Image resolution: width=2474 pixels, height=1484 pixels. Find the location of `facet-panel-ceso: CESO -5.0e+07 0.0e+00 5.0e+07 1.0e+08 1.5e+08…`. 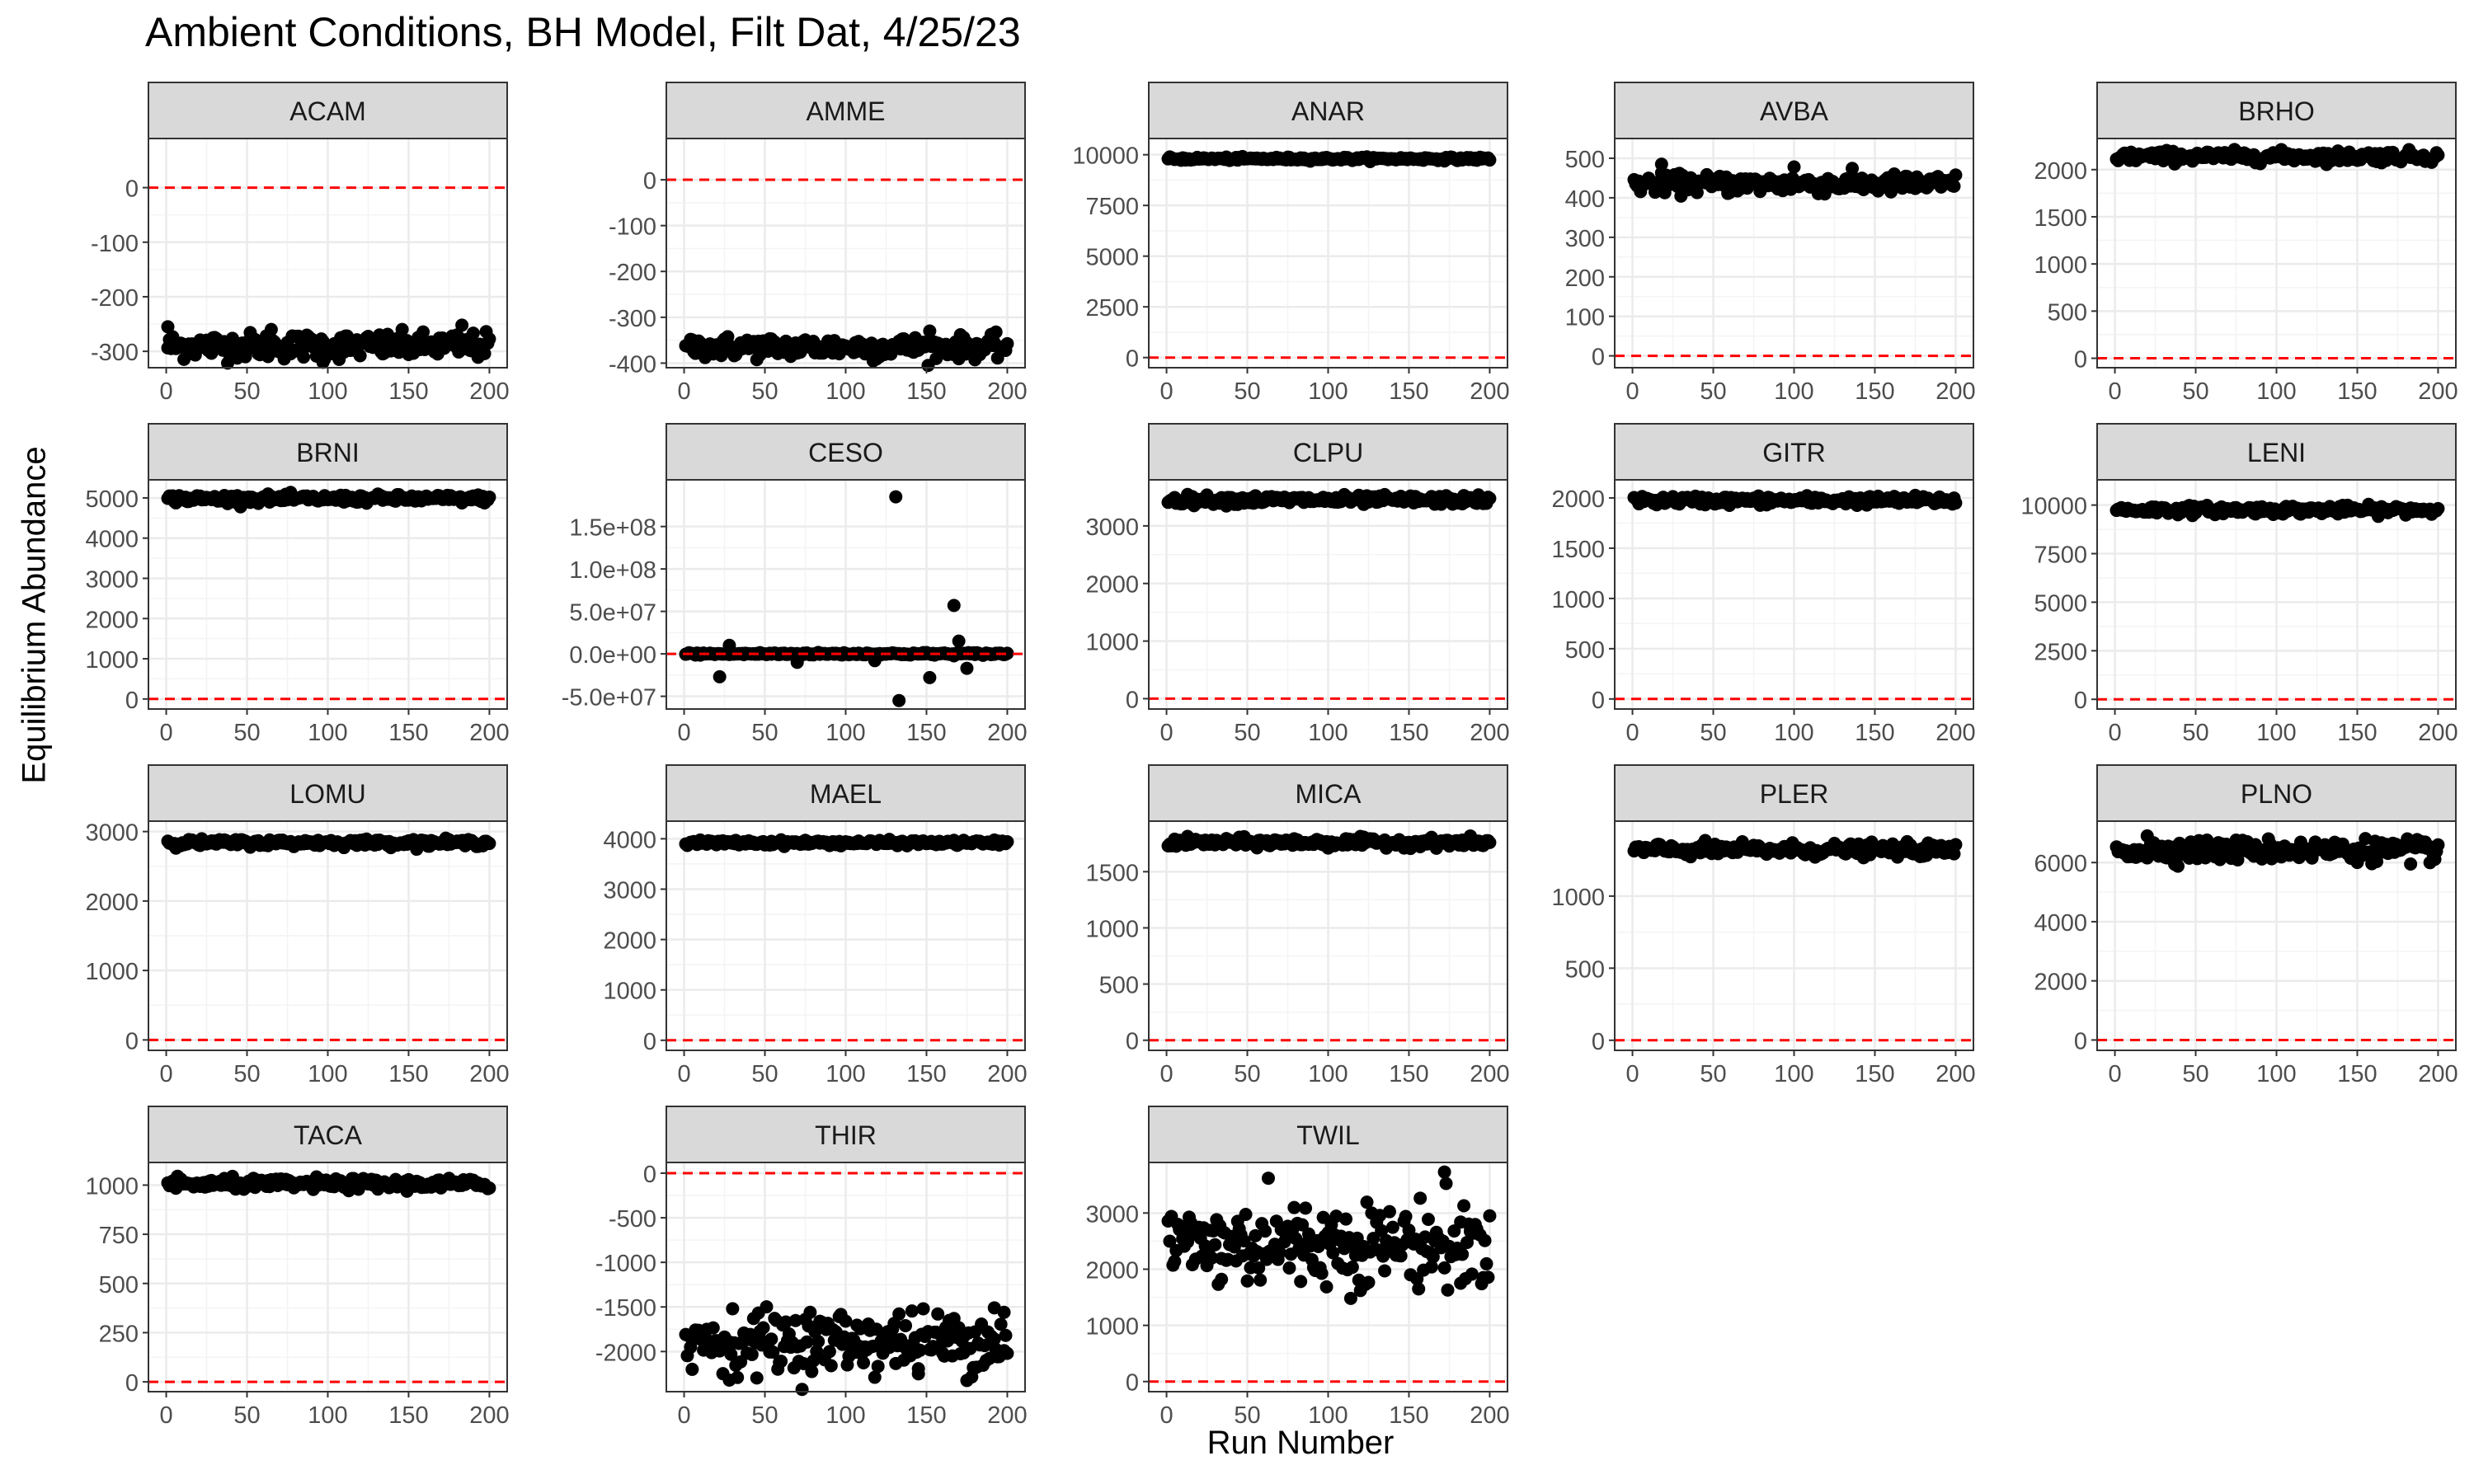

facet-panel-ceso: CESO -5.0e+07 0.0e+00 5.0e+07 1.0e+08 1.5e+08… is located at coordinates (795, 584).